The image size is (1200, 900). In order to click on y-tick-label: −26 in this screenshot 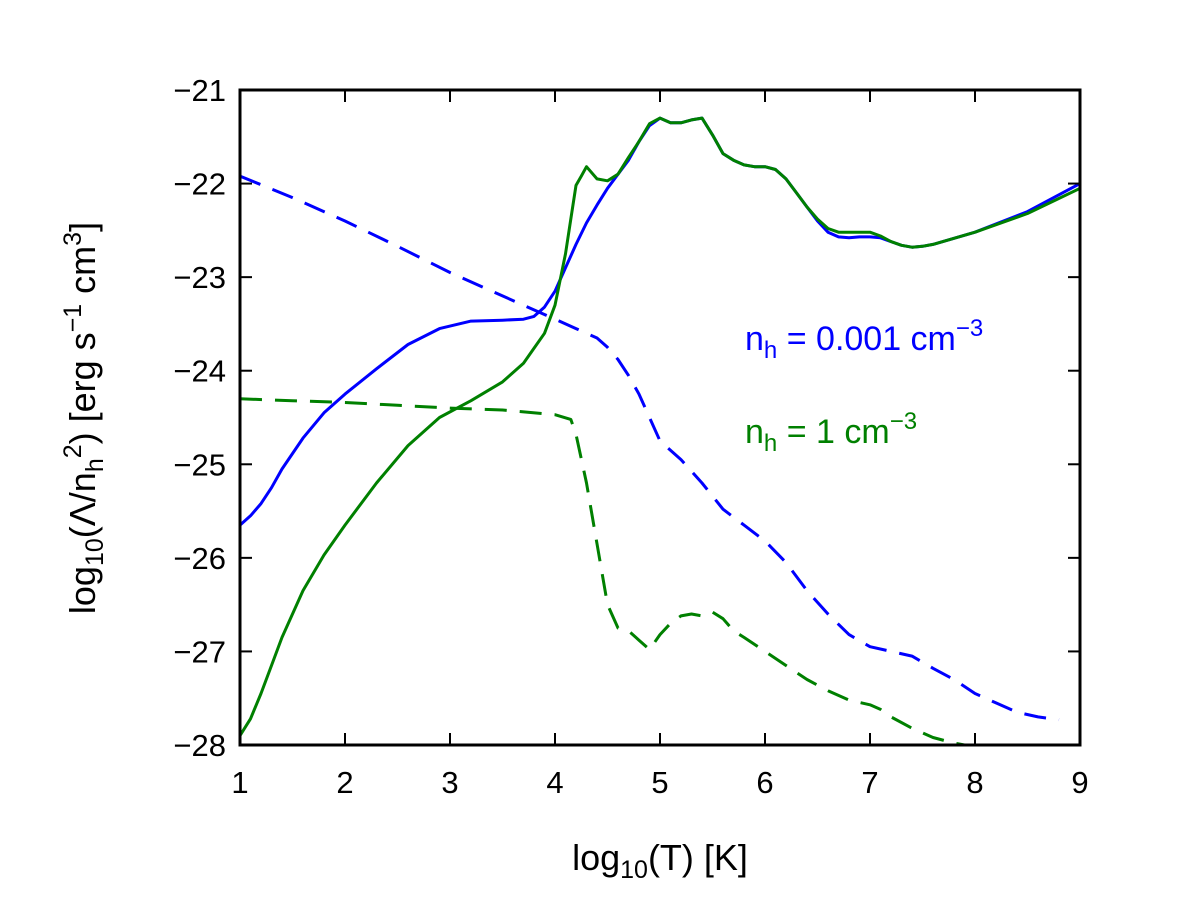, I will do `click(199, 558)`.